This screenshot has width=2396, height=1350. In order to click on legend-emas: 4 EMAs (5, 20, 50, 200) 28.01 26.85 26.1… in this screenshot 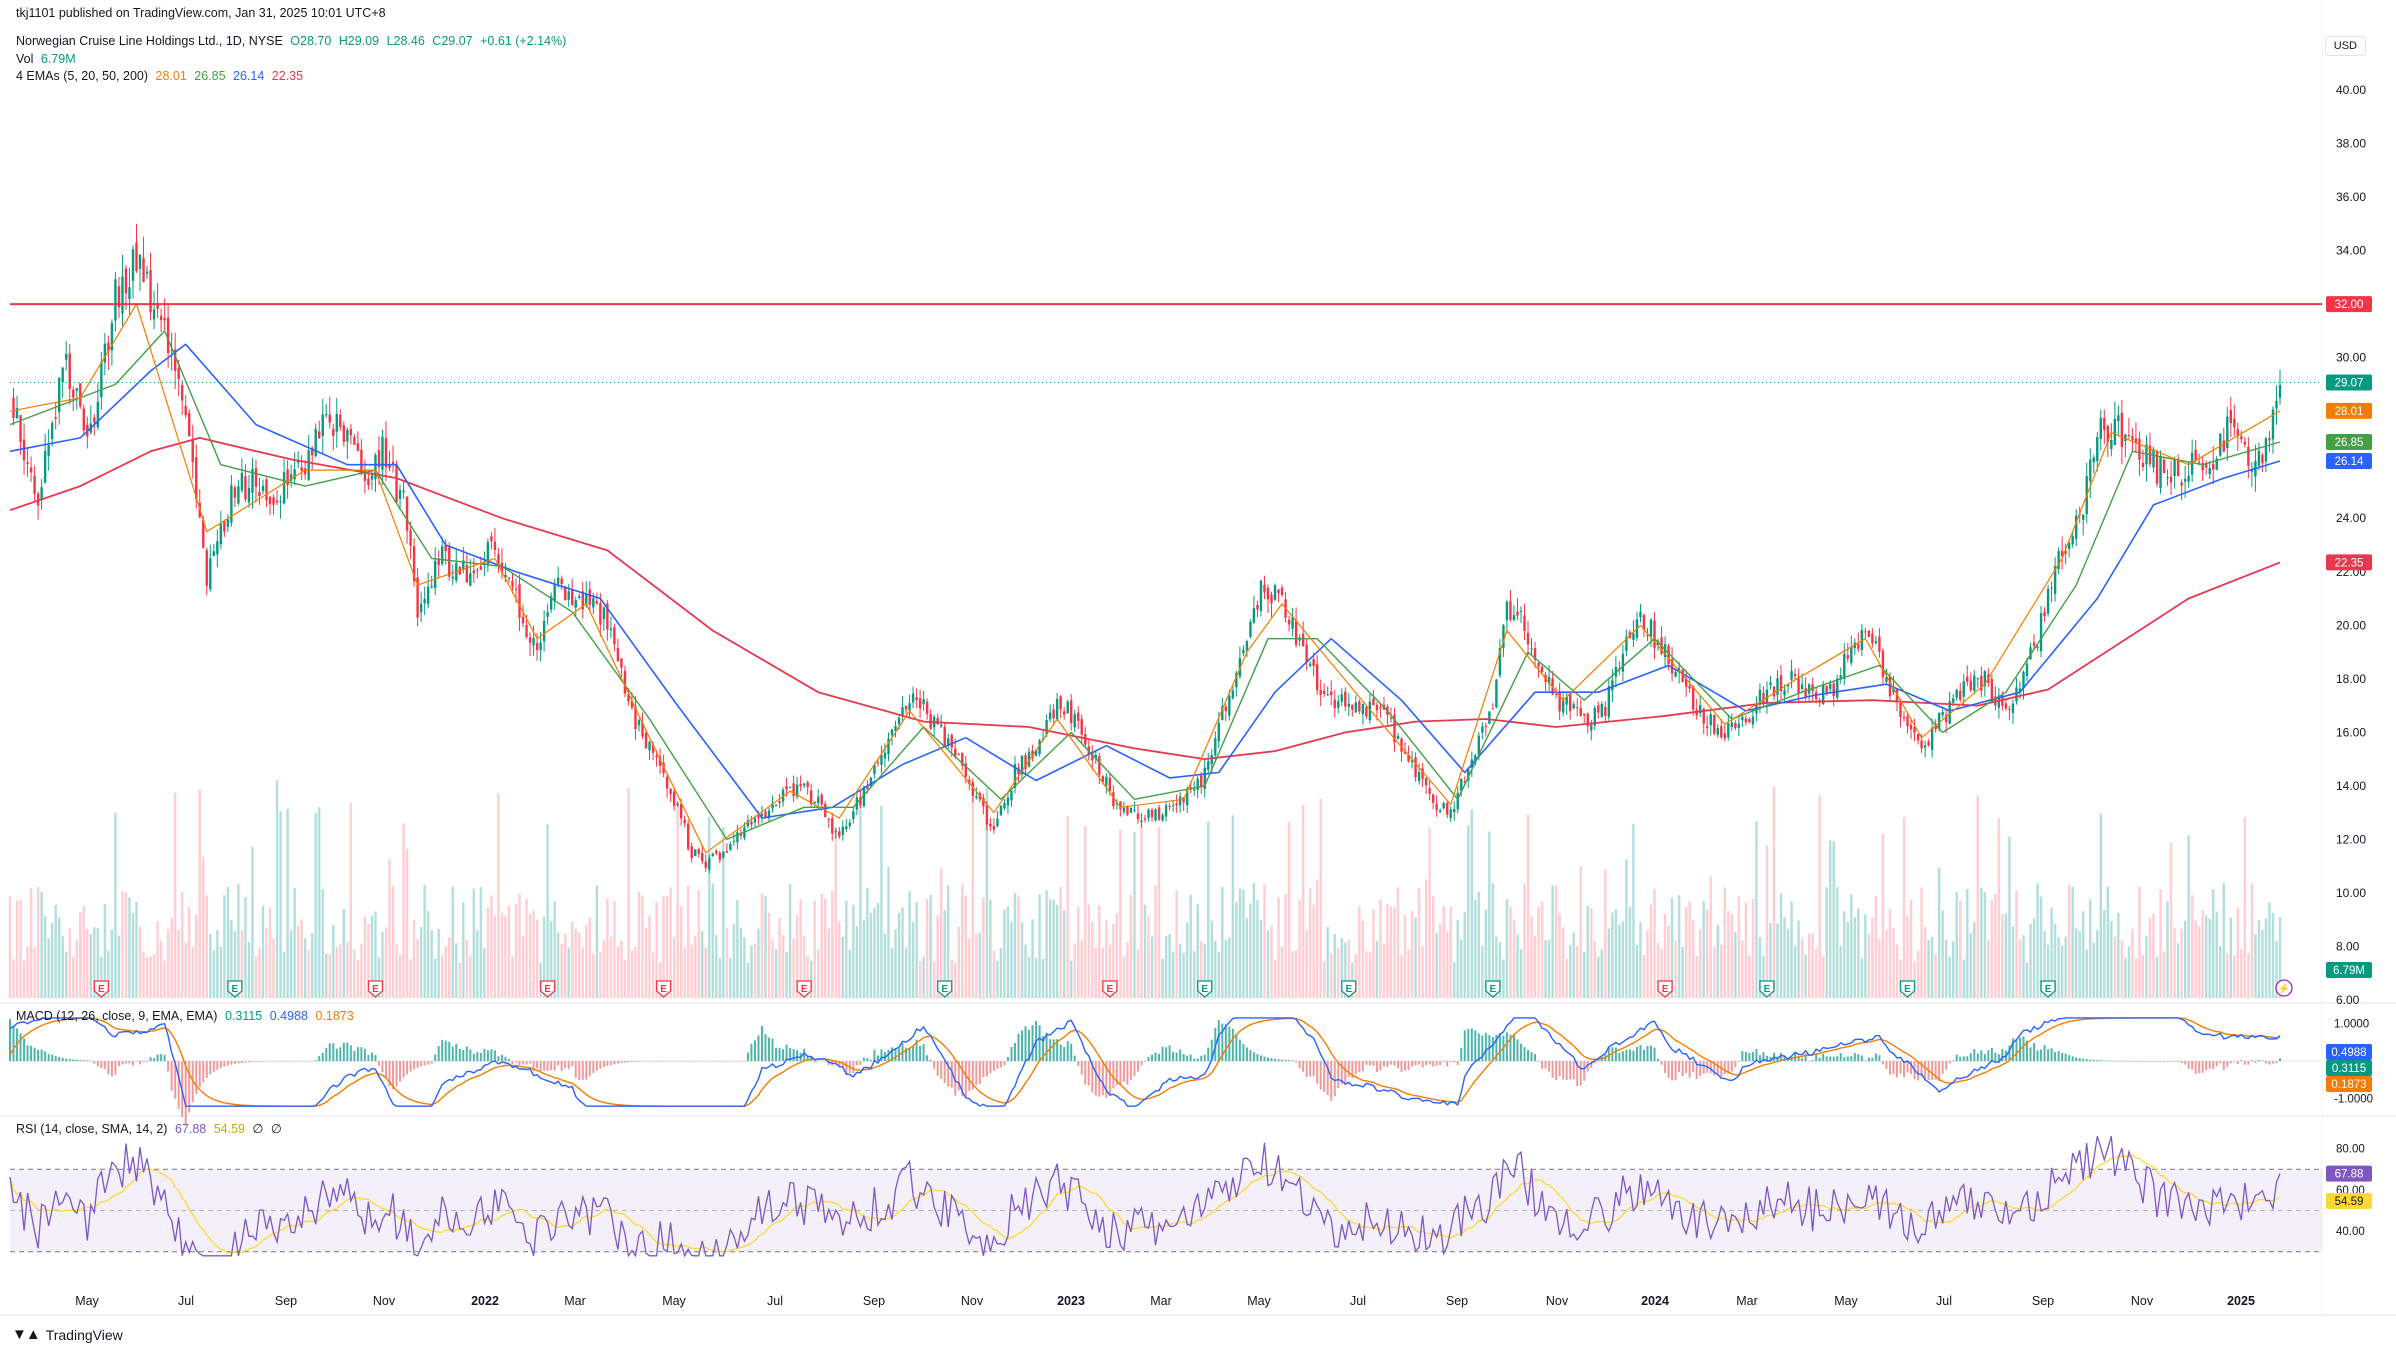, I will do `click(161, 76)`.